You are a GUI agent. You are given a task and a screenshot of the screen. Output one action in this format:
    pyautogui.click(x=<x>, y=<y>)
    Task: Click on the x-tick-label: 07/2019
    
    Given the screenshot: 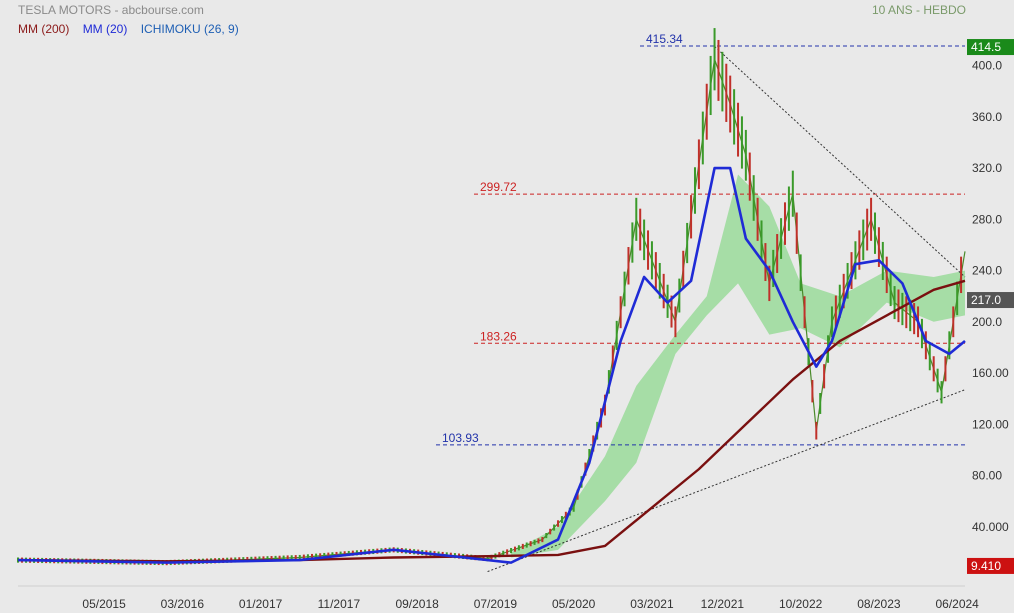 What is the action you would take?
    pyautogui.click(x=496, y=604)
    